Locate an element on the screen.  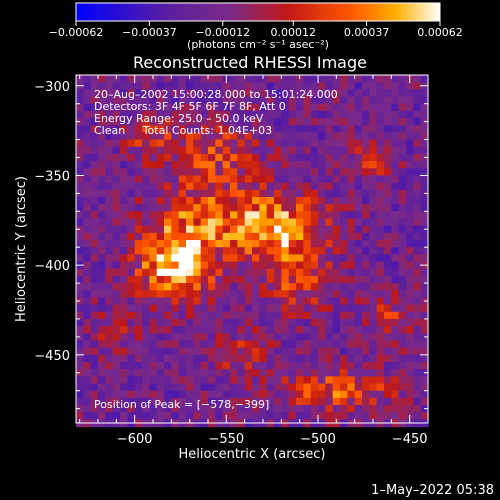
colorbar-tick-label: 0.00037 is located at coordinates (367, 32).